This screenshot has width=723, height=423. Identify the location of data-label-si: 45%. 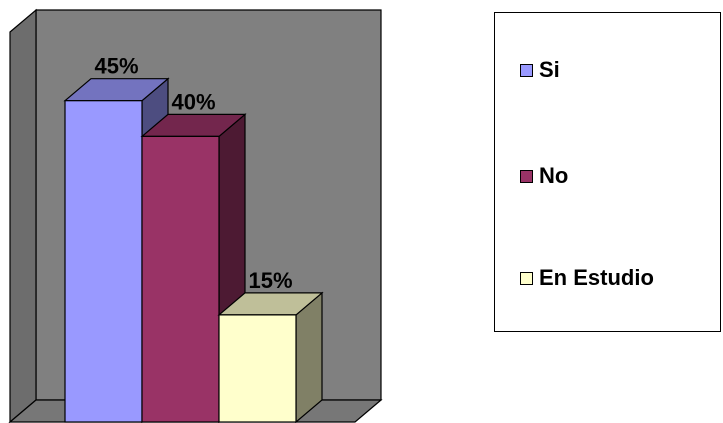
(116, 66).